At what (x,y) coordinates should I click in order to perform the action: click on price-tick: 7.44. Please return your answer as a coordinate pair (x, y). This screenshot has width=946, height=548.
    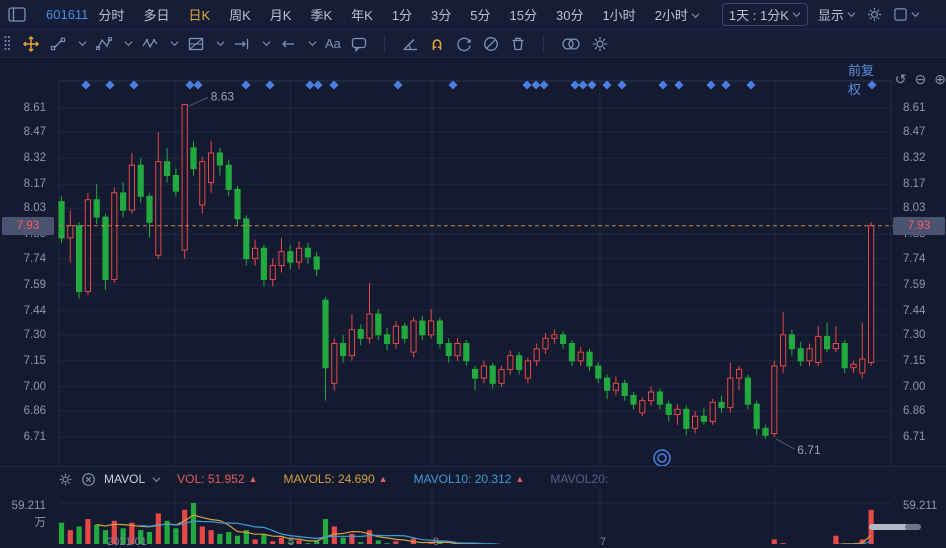
    Looking at the image, I should click on (35, 311).